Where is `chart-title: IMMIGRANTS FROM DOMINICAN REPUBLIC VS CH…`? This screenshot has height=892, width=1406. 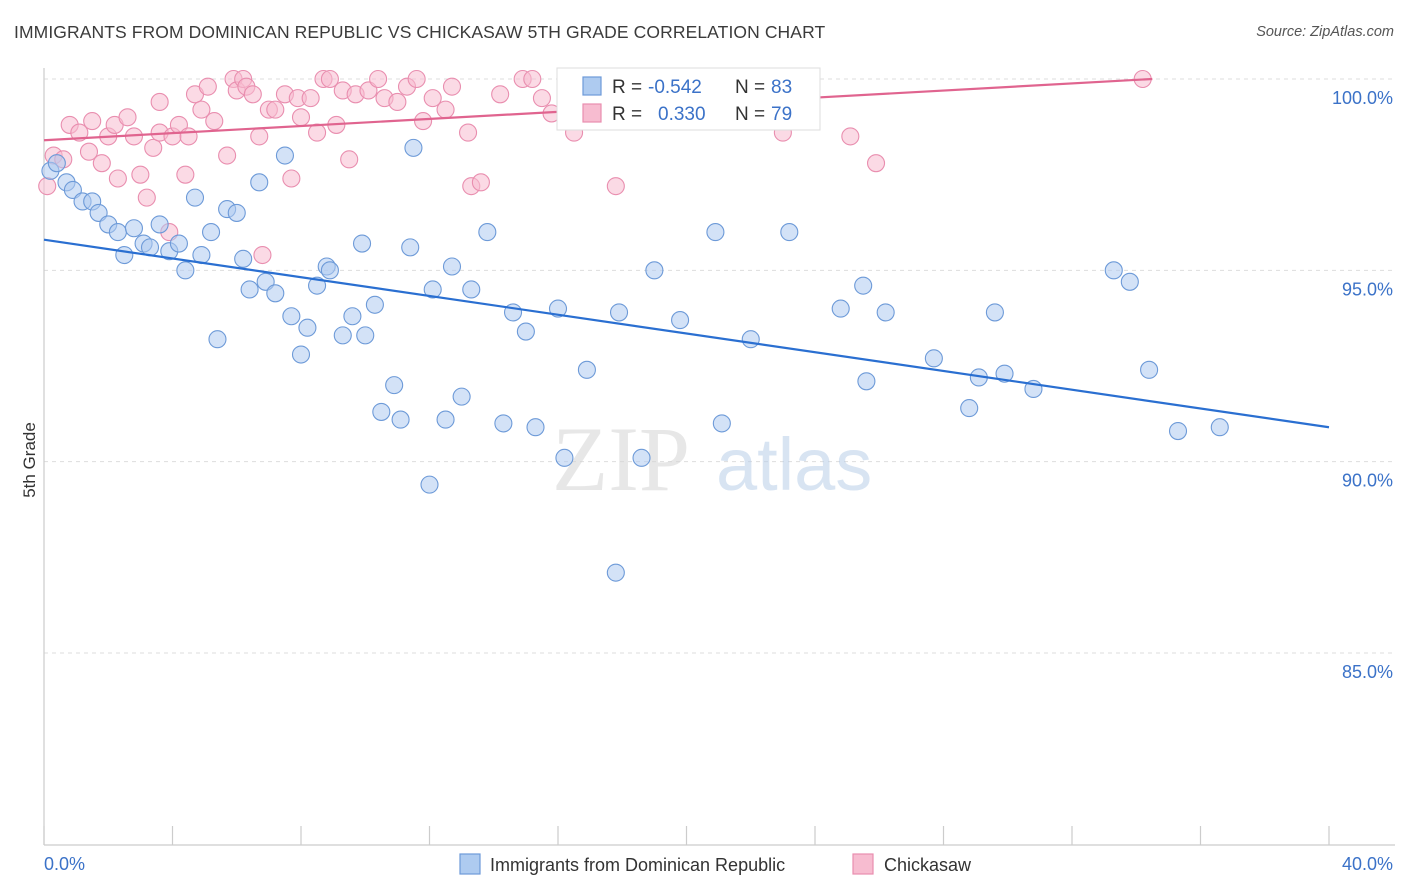
chart-title: IMMIGRANTS FROM DOMINICAN REPUBLIC VS CH… is located at coordinates (420, 32).